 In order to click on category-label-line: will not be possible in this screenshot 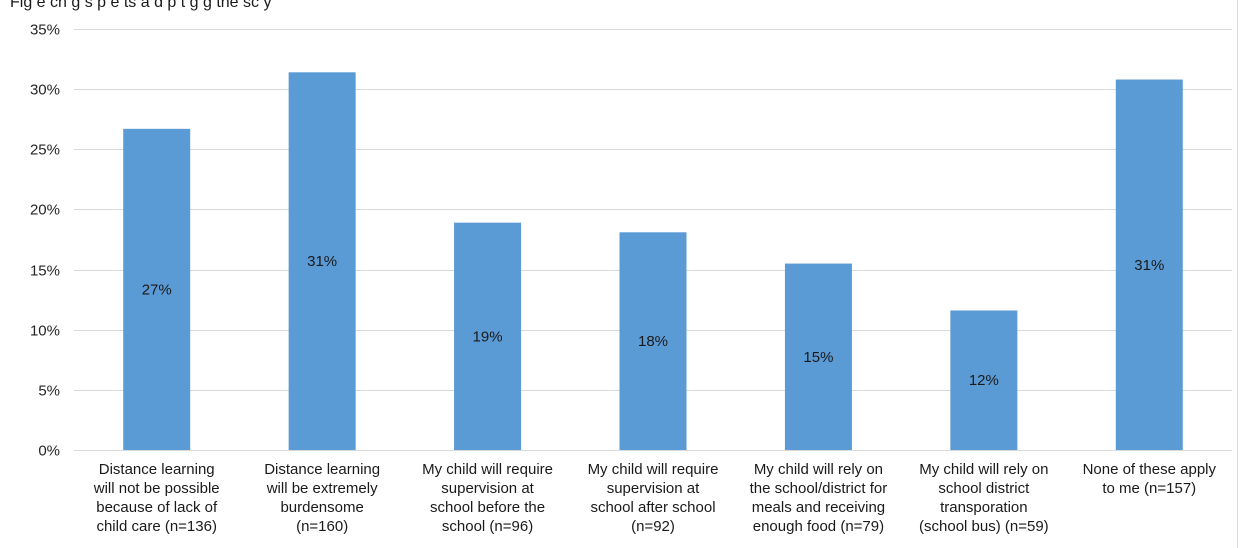, I will do `click(156, 488)`.